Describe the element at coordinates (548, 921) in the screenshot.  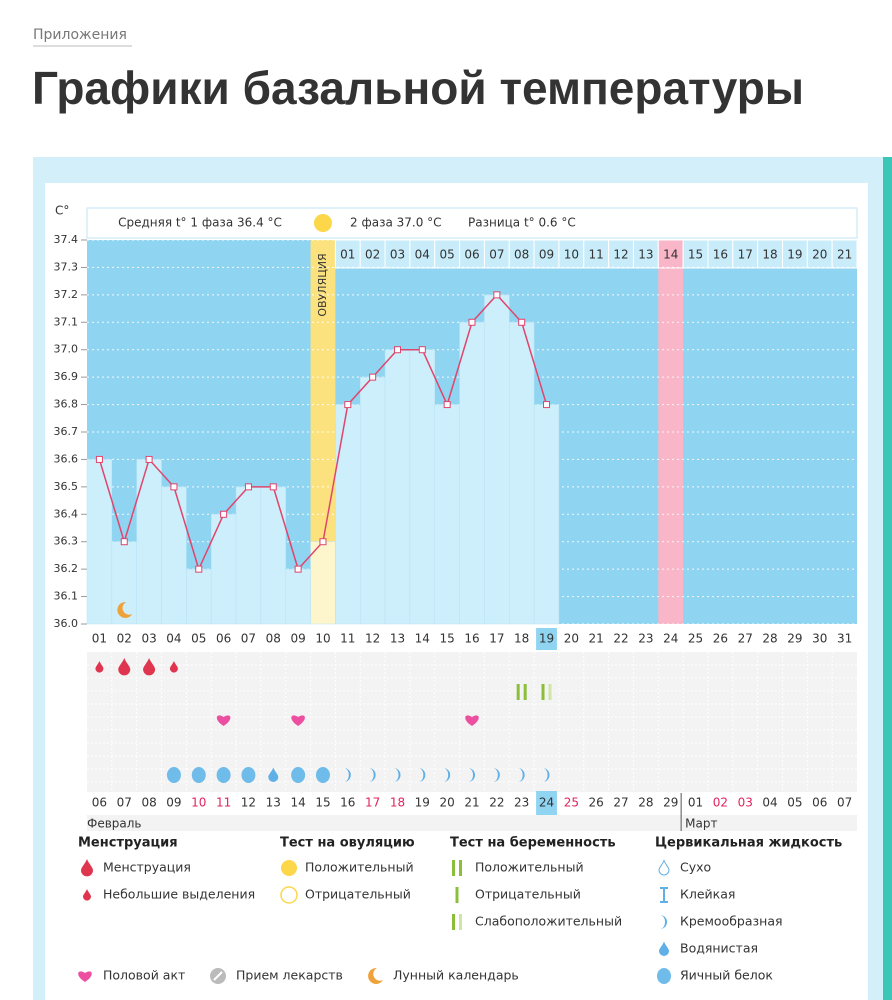
I see `legend-item: Слабоположительный` at that location.